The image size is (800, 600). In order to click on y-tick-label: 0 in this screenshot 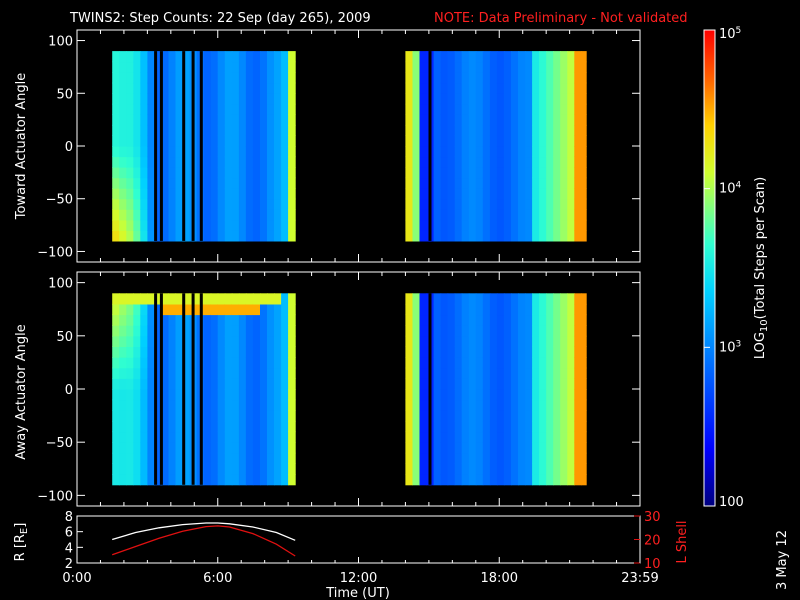, I will do `click(69, 147)`.